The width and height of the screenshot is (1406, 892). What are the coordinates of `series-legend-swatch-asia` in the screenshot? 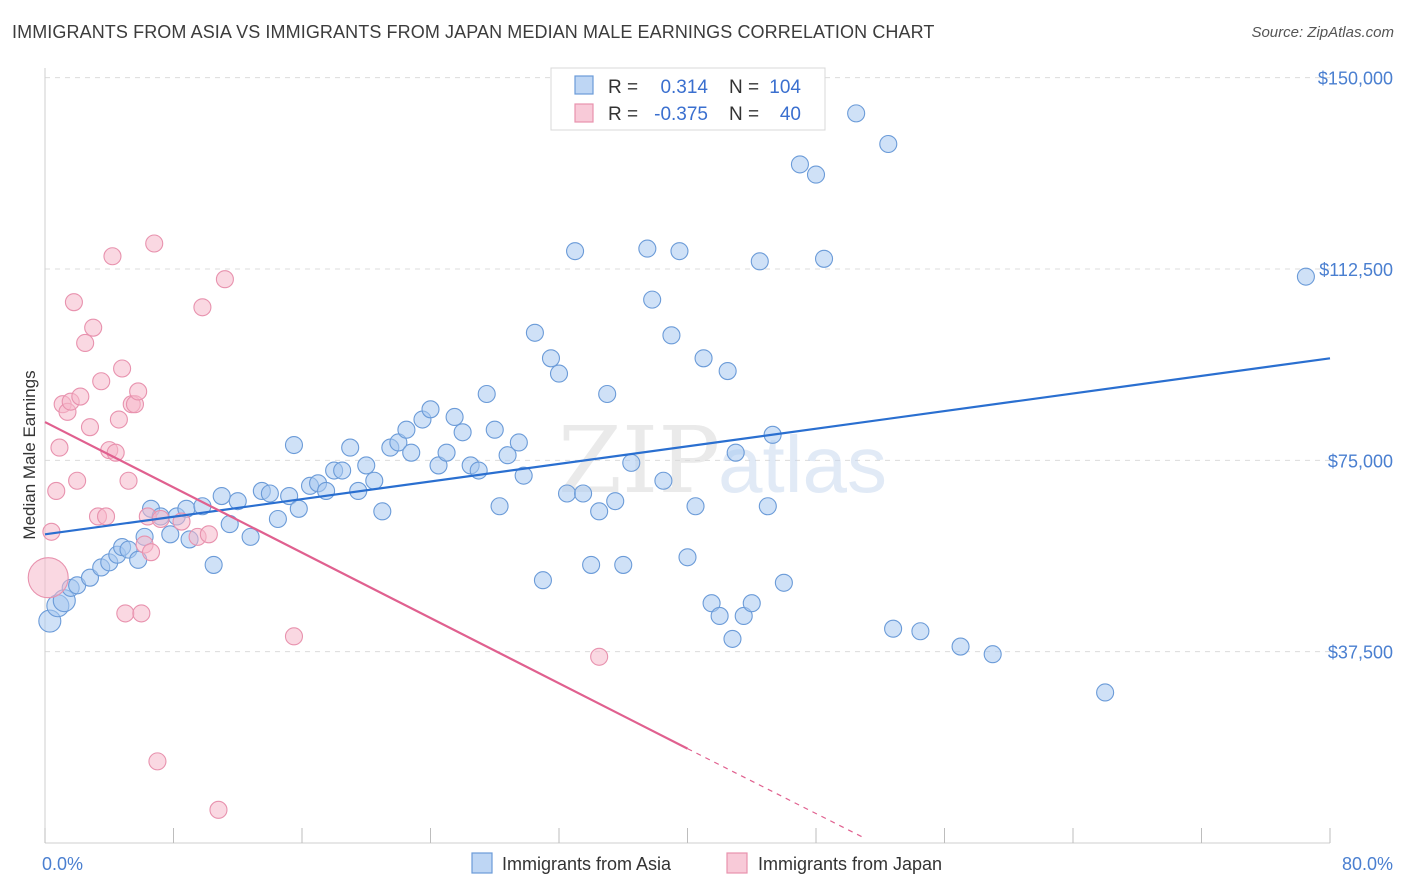 It's located at (482, 863).